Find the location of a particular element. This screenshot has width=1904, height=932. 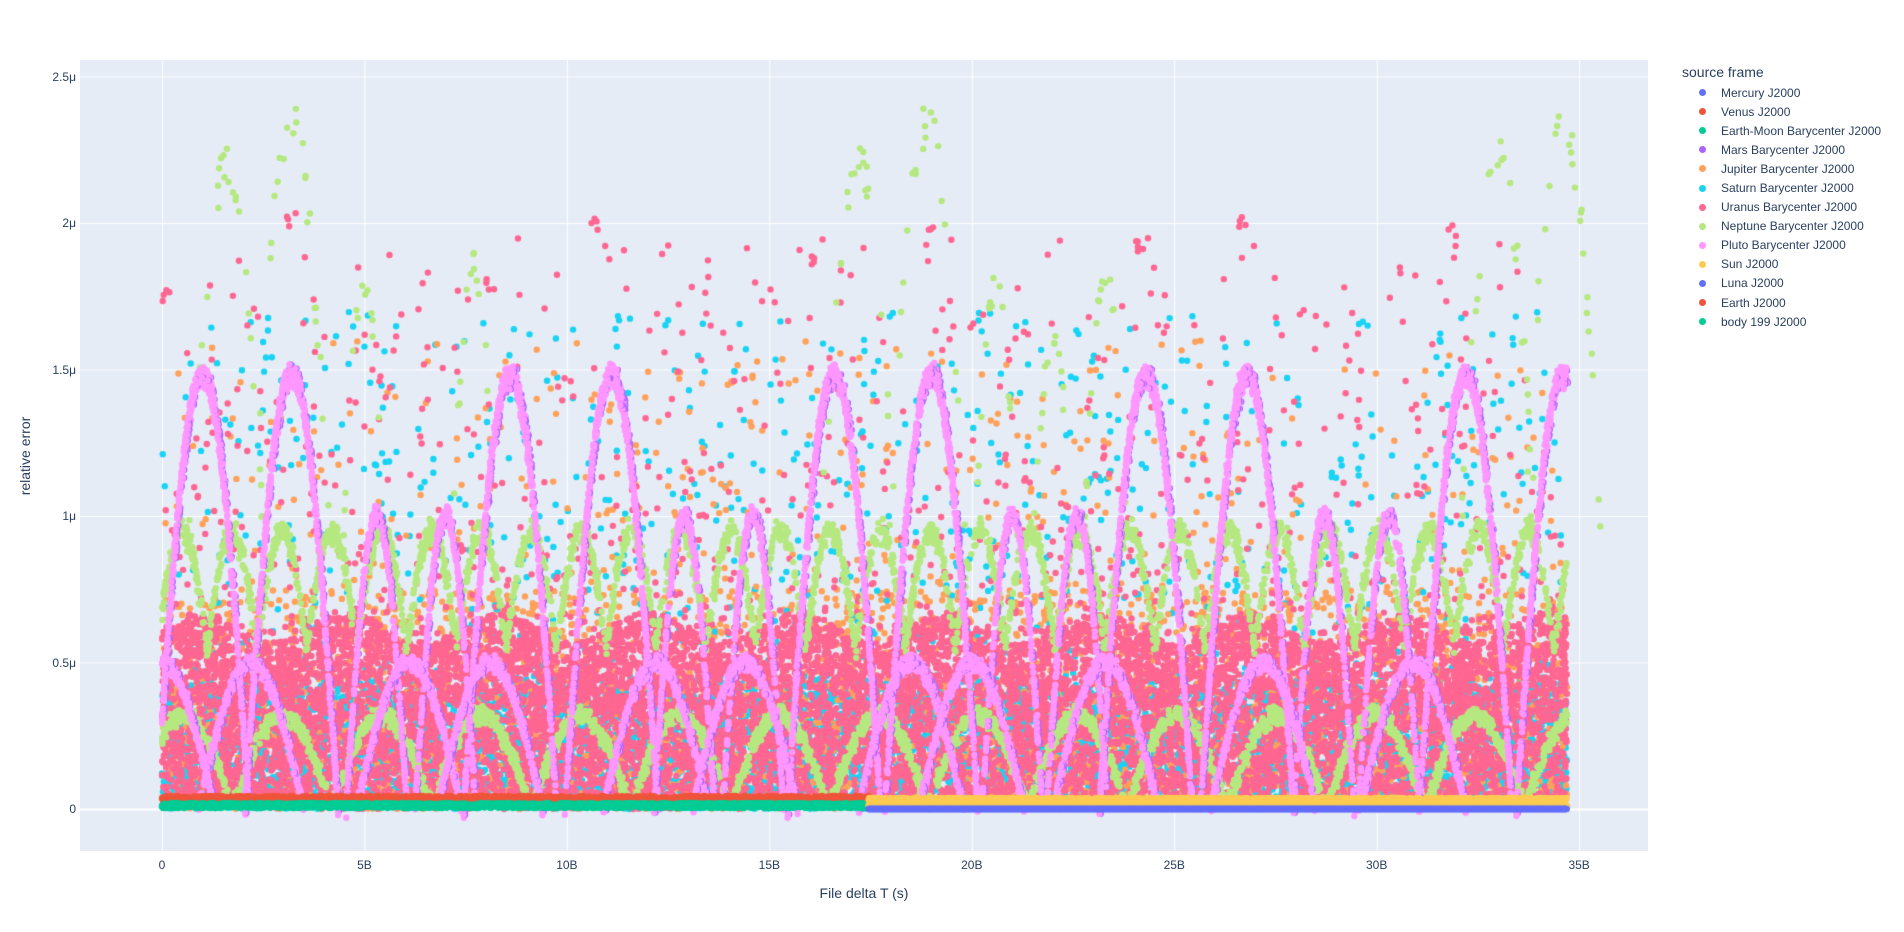

y-tick-label: 0.5μ is located at coordinates (64, 662).